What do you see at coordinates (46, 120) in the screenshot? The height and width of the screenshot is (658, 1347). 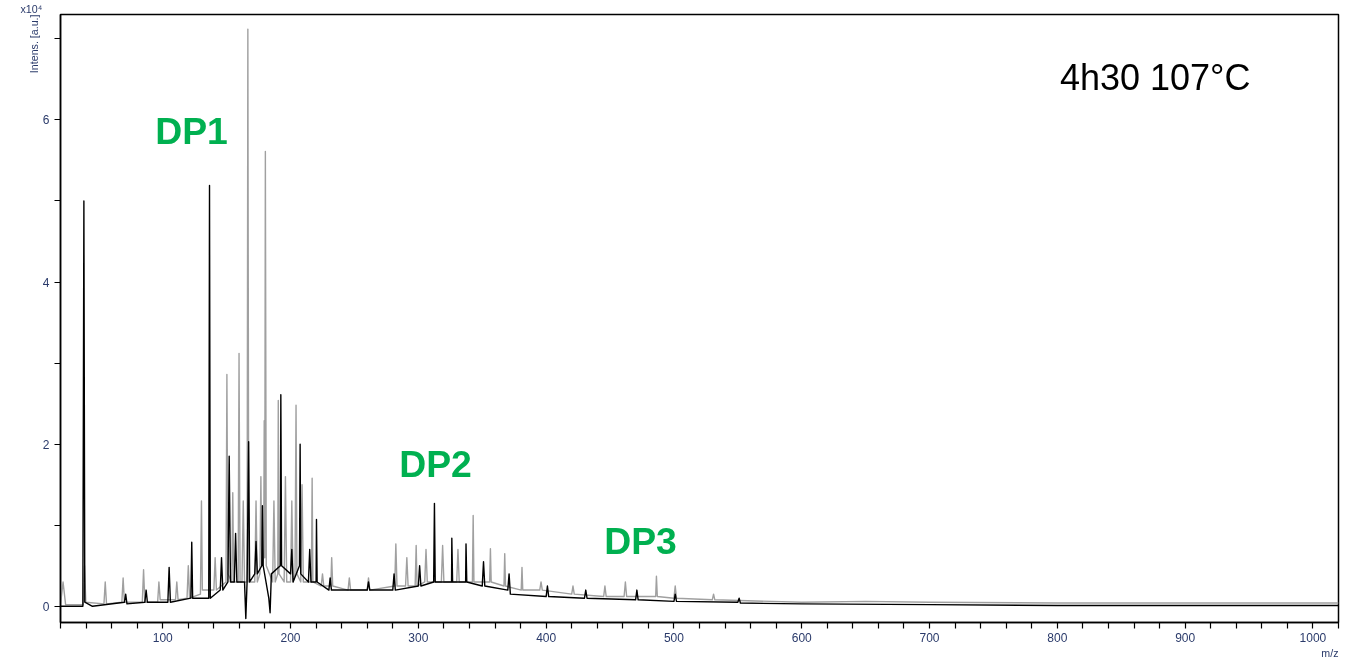 I see `y-tick-label: 6` at bounding box center [46, 120].